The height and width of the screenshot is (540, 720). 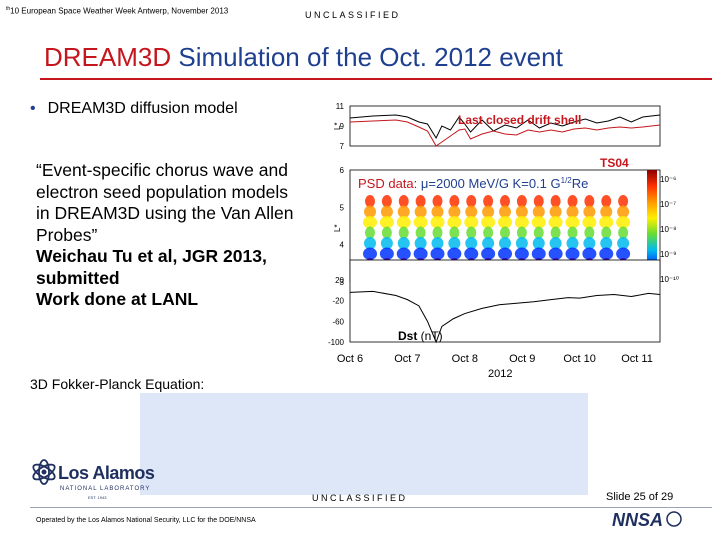 I want to click on psd-title-sup: 1/2, so click(x=567, y=180).